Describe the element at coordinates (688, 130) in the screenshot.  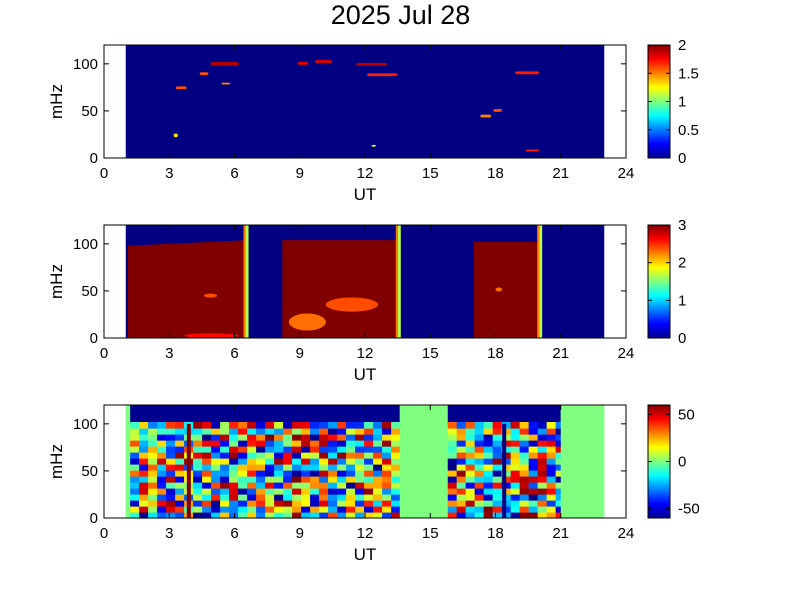
I see `colorbar-tick-label: 0.5` at that location.